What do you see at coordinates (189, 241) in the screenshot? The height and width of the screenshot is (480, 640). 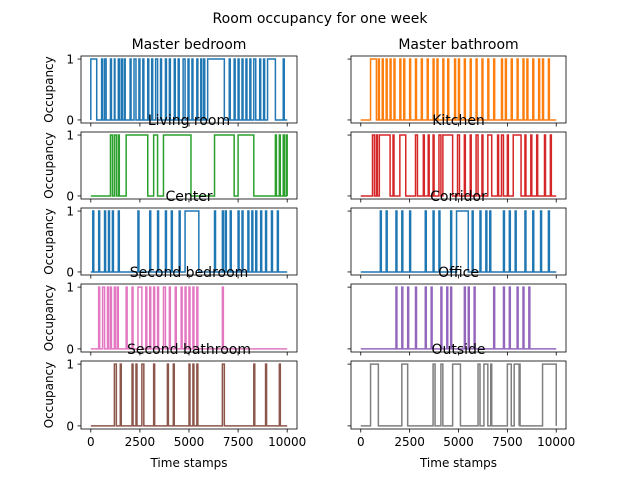 I see `series-line-center` at bounding box center [189, 241].